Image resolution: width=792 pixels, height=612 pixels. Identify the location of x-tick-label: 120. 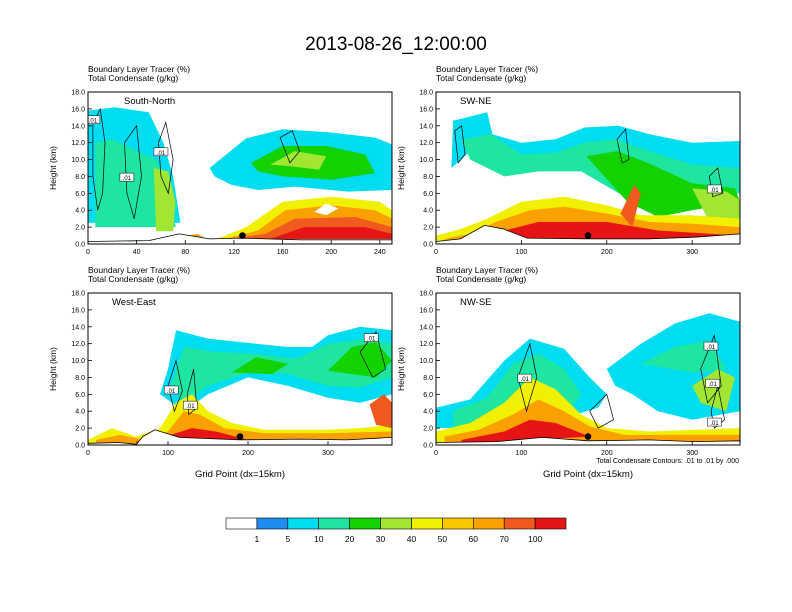
(234, 252).